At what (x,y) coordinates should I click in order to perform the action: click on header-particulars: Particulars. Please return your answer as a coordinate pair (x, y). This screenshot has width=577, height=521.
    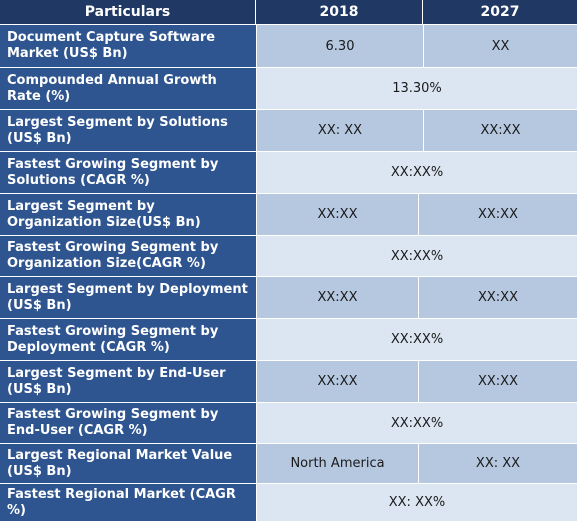
    Looking at the image, I should click on (128, 12).